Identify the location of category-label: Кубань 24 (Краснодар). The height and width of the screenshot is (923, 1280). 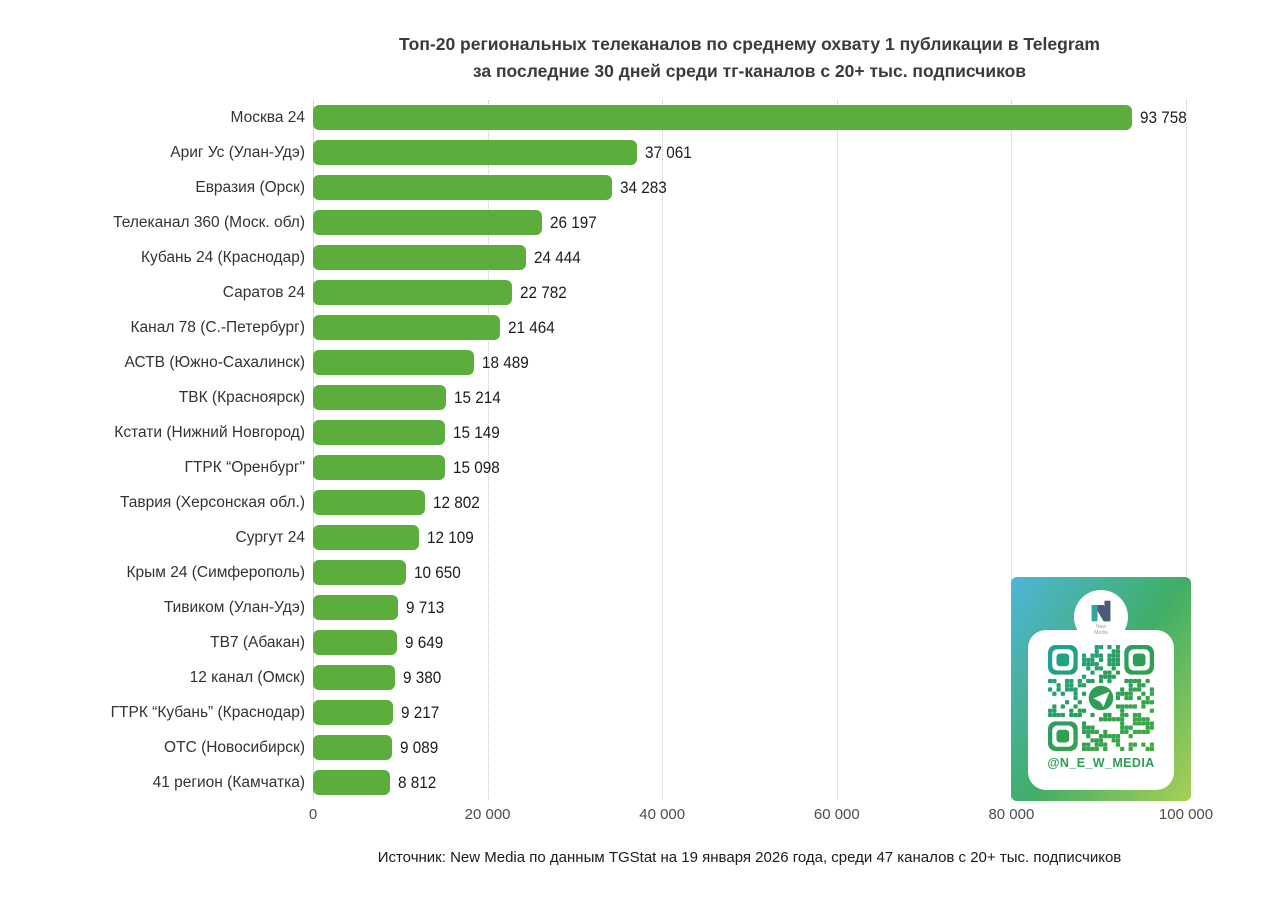
(222, 257).